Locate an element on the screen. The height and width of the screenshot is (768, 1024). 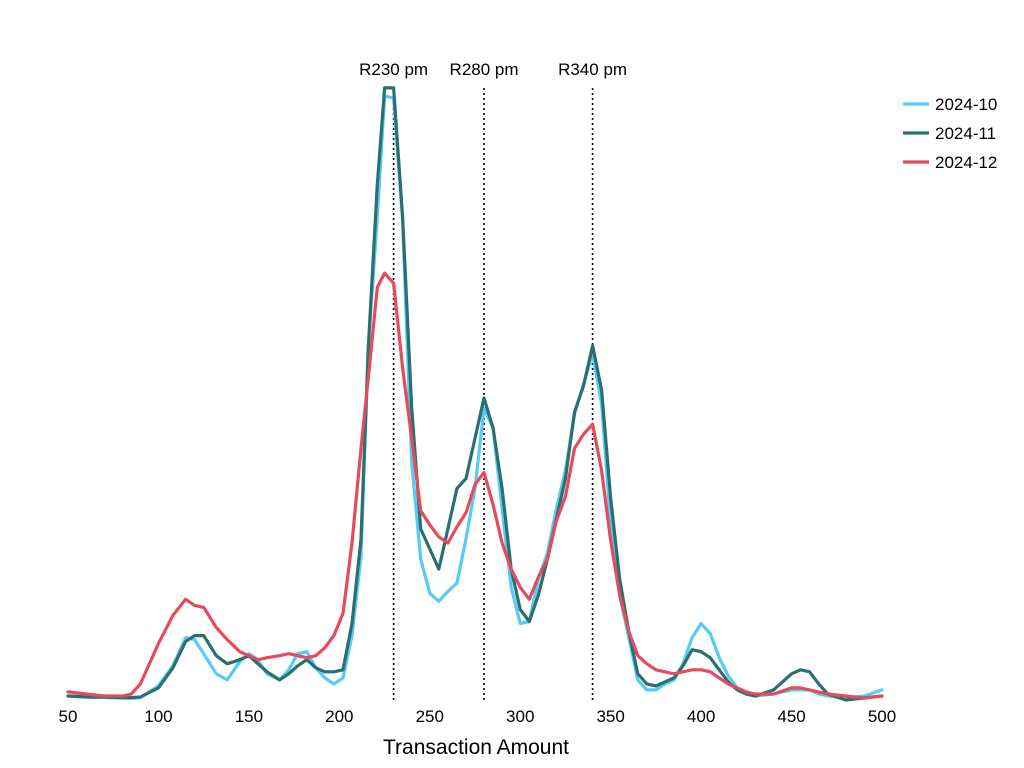
reference-line-label: R280 pm is located at coordinates (484, 69).